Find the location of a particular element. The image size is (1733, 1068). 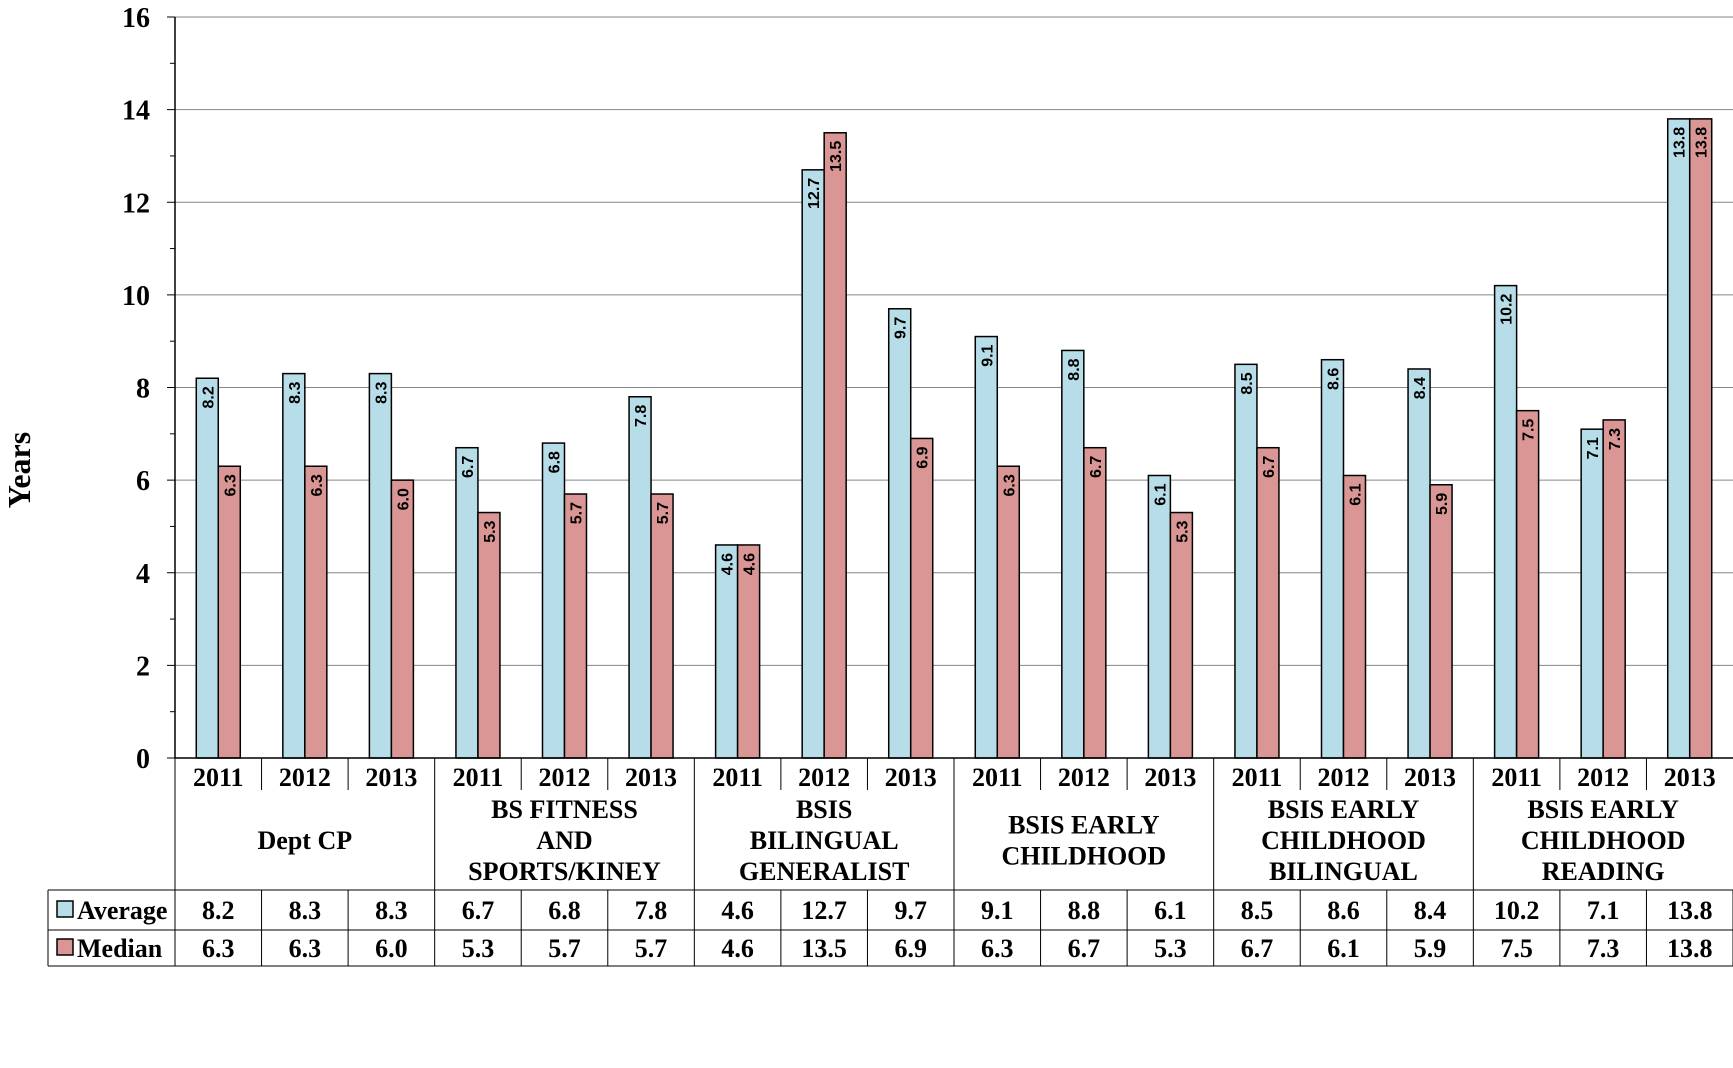

legend-label: Average is located at coordinates (122, 910).